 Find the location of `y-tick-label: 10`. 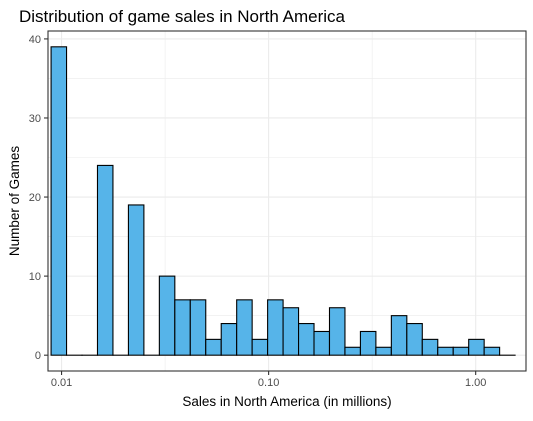

y-tick-label: 10 is located at coordinates (35, 277).